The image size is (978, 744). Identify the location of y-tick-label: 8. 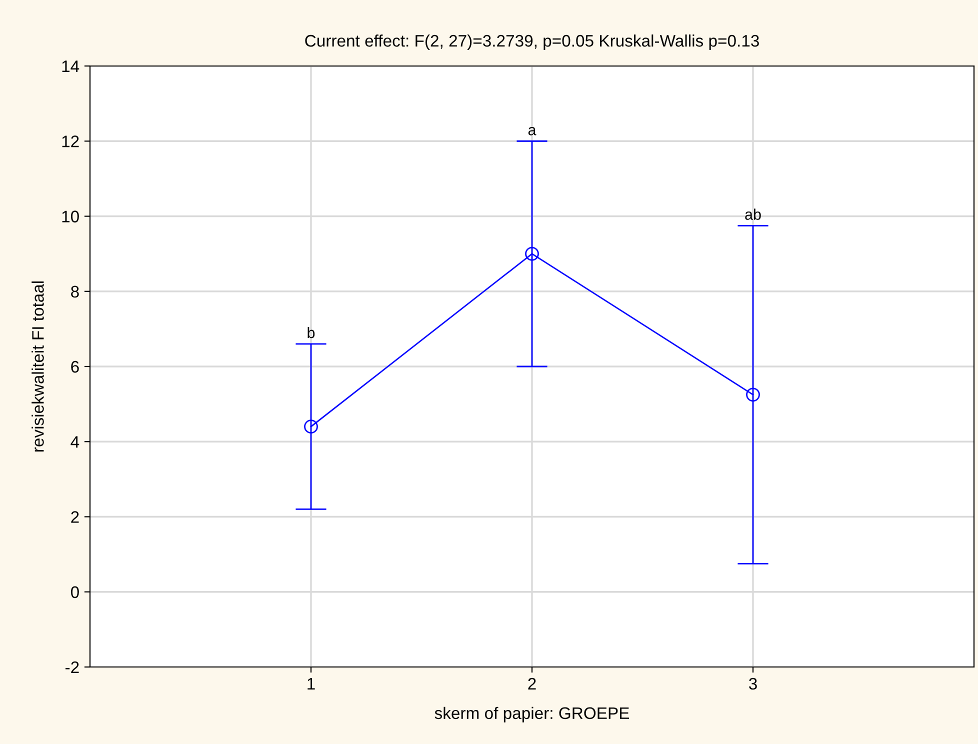
(75, 292).